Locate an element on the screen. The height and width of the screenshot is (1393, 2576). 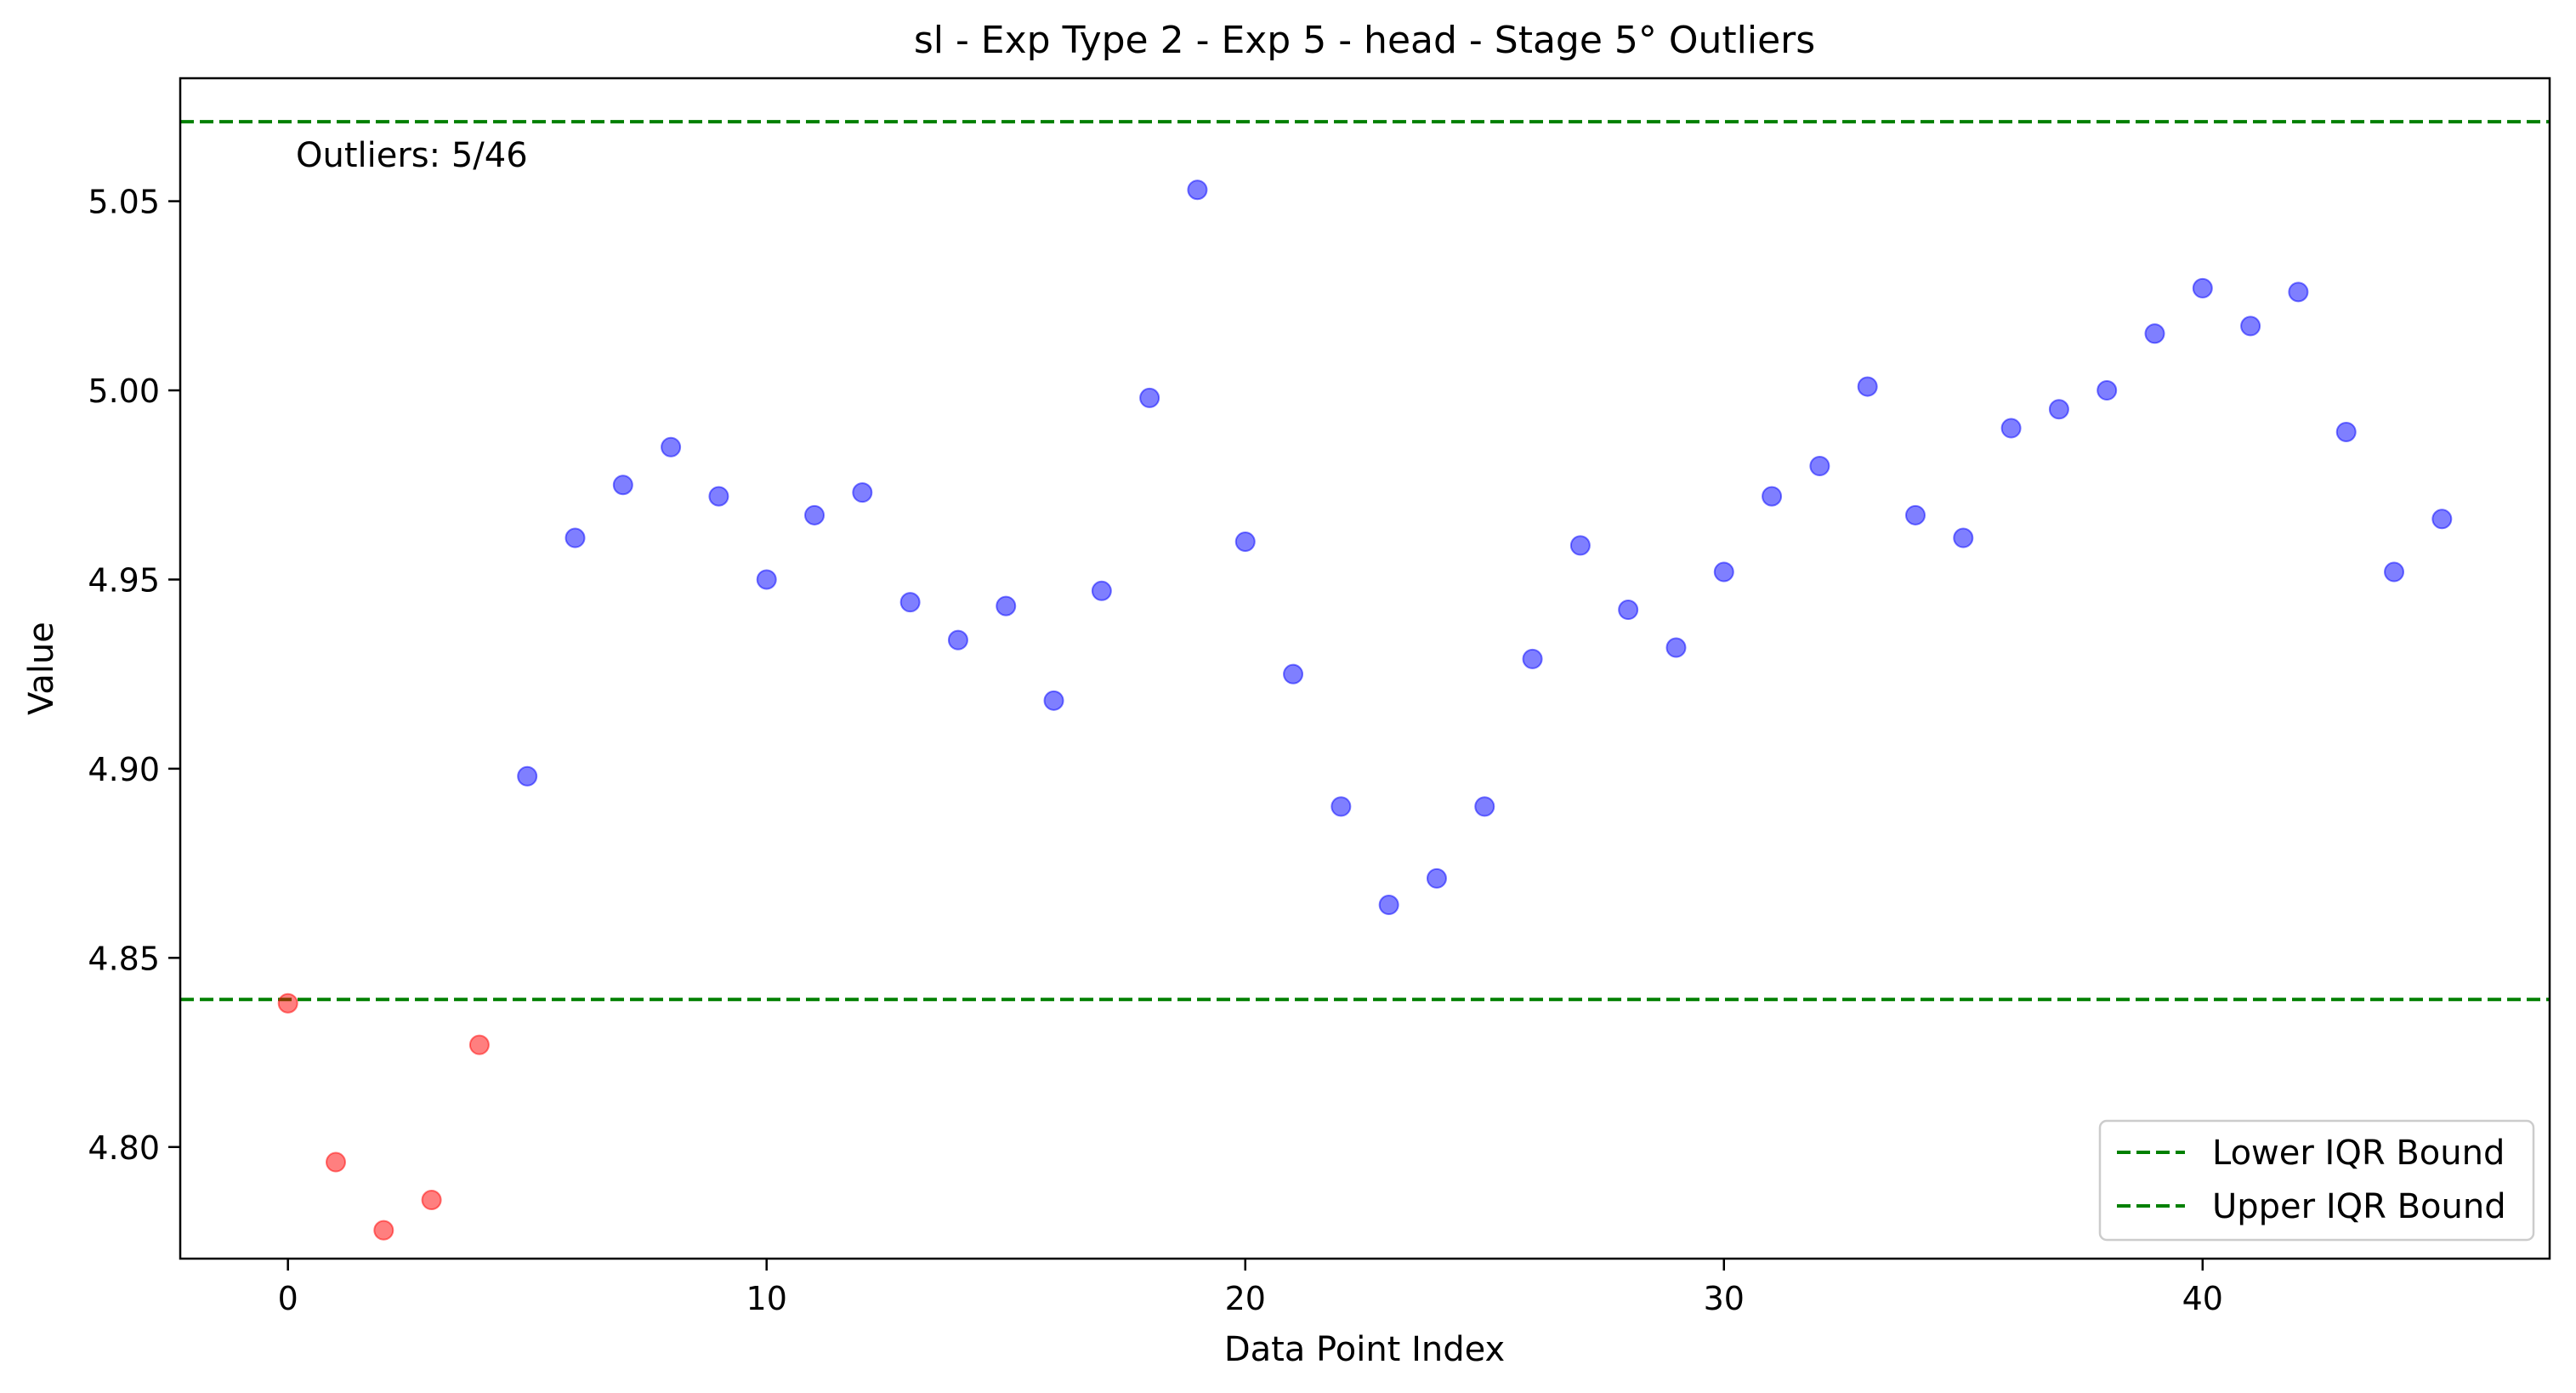
x-tick-label: 20 is located at coordinates (1245, 1298).